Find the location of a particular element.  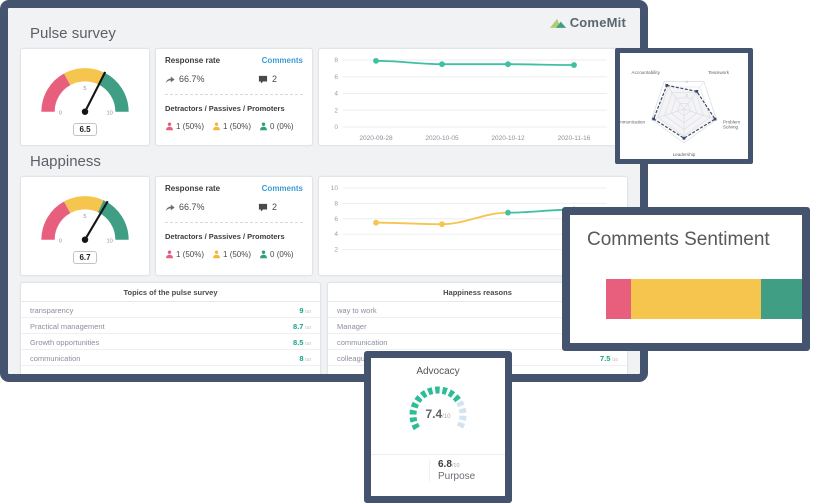

pulse-stats-card: Response rate Comments 66.7% 2 is located at coordinates (234, 97).